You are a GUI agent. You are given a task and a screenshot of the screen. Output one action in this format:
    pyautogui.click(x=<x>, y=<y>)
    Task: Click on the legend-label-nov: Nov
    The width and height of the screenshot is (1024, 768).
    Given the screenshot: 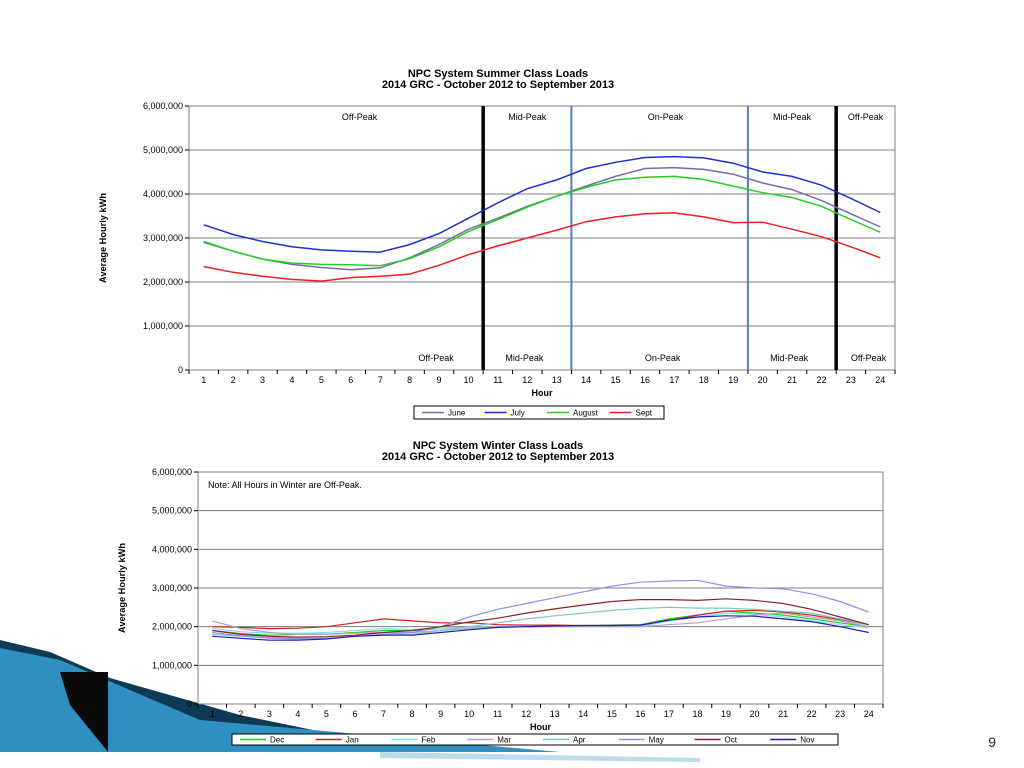 What is the action you would take?
    pyautogui.click(x=807, y=740)
    